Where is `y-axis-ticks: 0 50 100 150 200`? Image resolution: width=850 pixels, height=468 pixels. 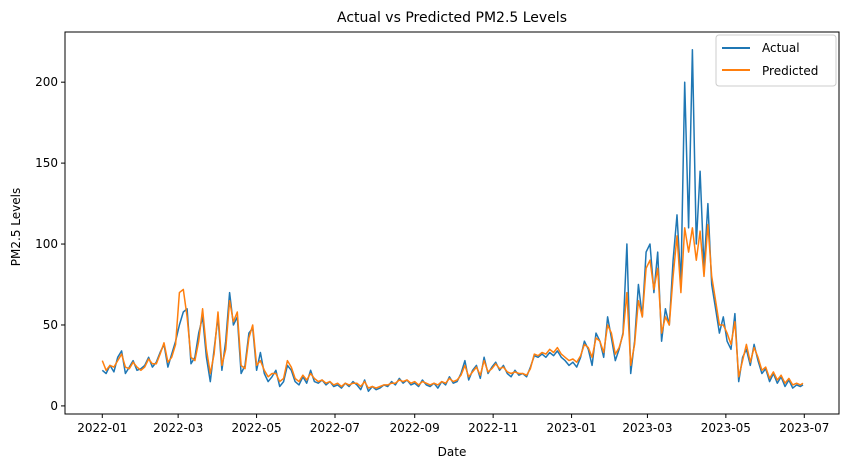 y-axis-ticks: 0 50 100 150 200 is located at coordinates (50, 244).